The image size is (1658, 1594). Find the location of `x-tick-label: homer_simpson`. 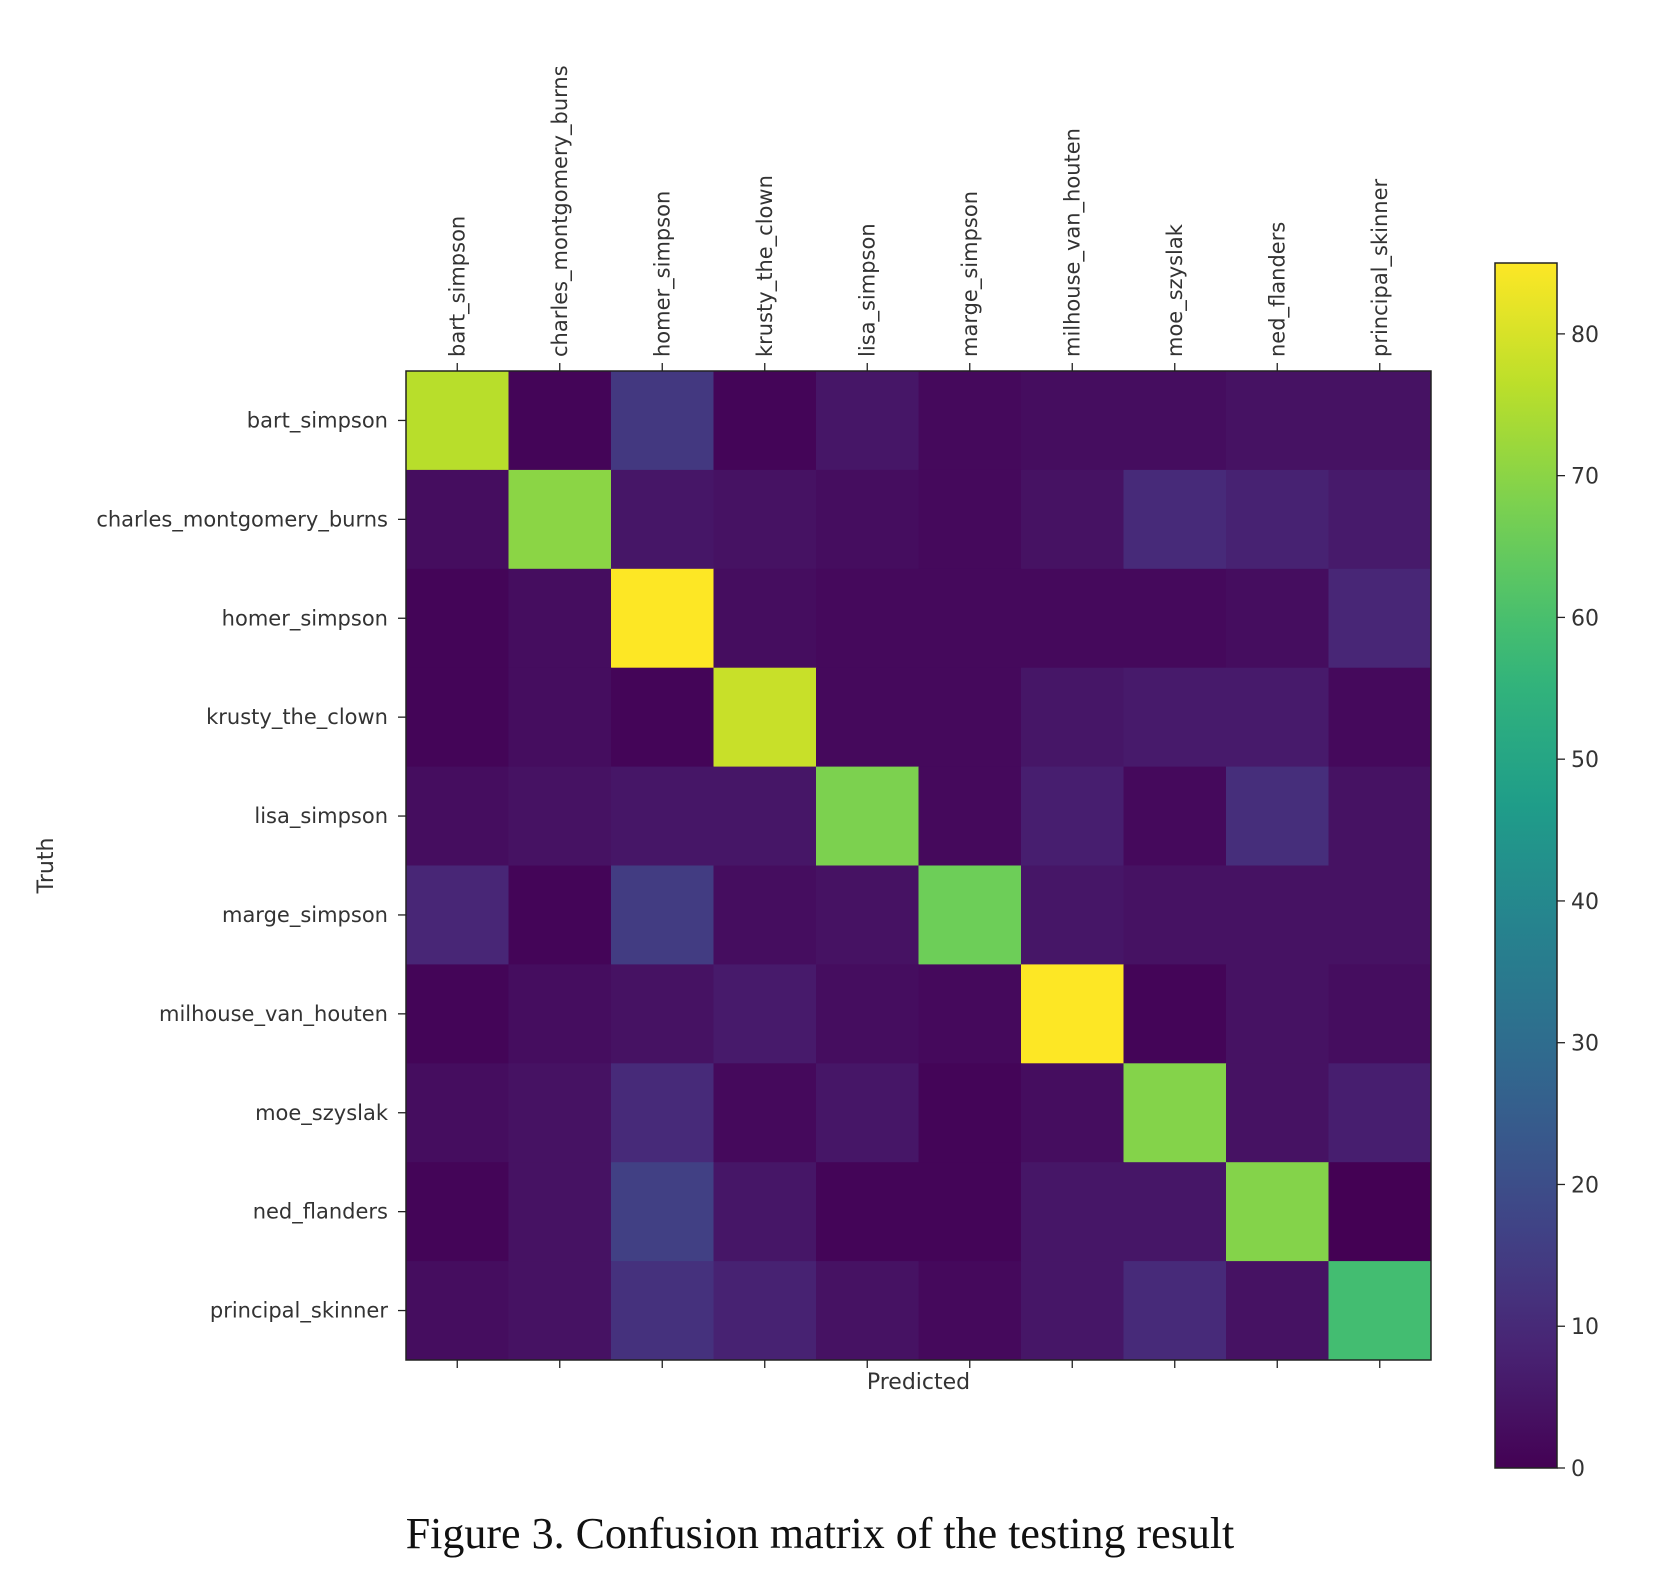

x-tick-label: homer_simpson is located at coordinates (662, 274).